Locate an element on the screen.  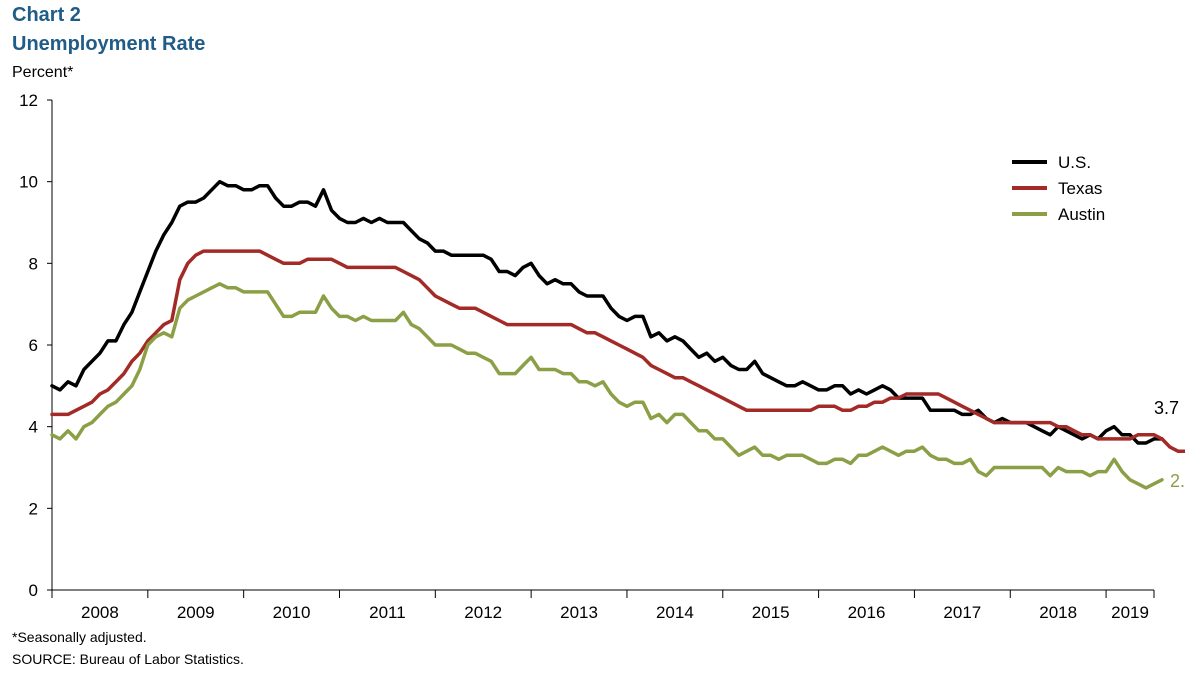
x-tick-label: 2016 is located at coordinates (867, 612).